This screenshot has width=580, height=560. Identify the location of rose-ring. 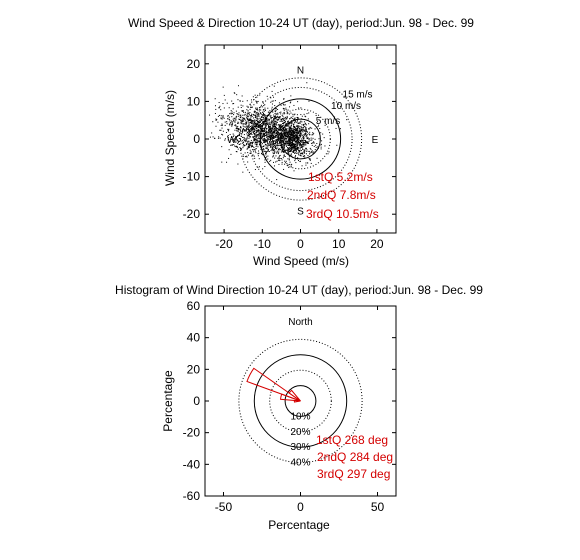
(300, 401).